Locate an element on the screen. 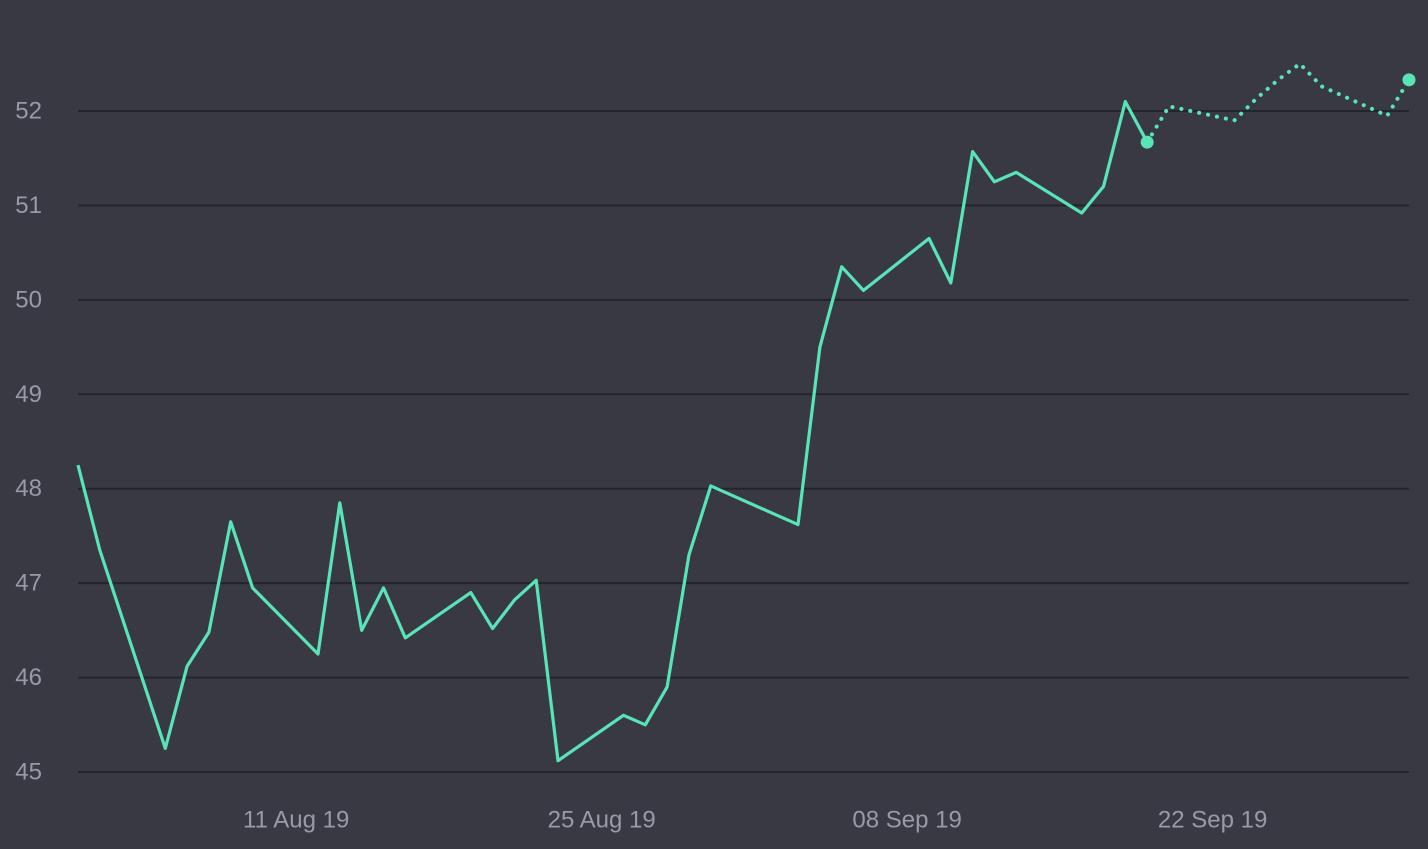  x-tick-label: 08 Sep 19 is located at coordinates (906, 820).